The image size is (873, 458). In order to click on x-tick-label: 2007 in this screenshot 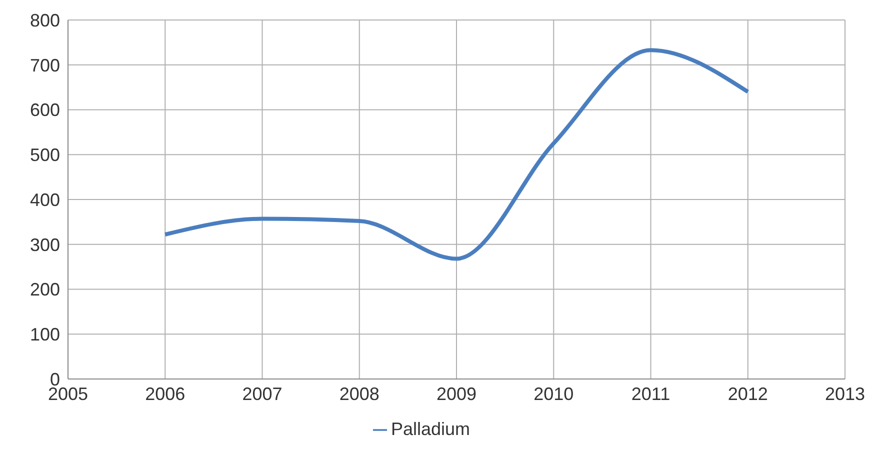, I will do `click(262, 394)`.